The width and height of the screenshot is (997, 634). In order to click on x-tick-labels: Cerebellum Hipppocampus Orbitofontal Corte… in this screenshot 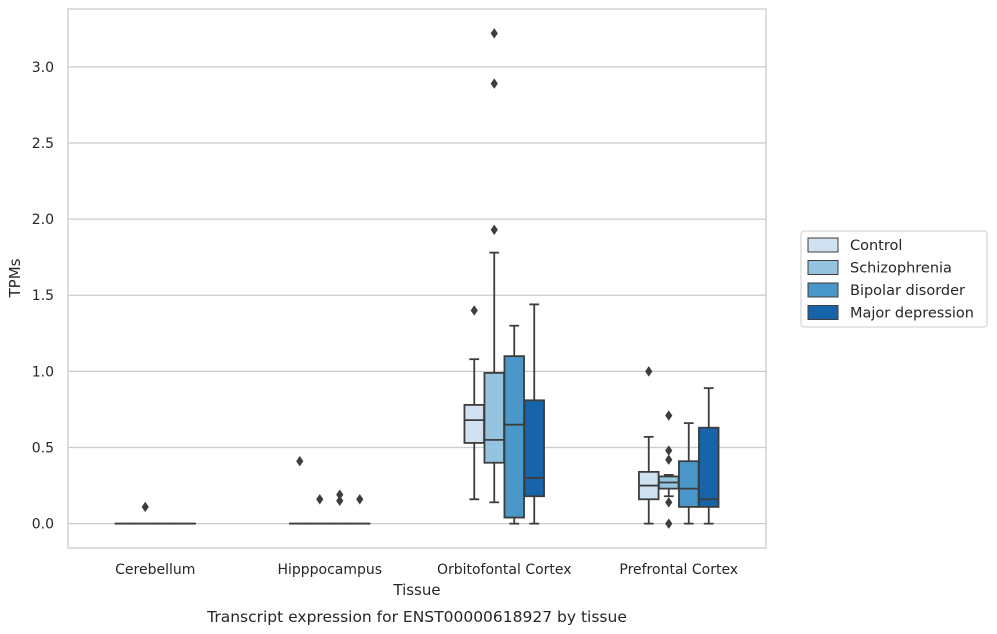, I will do `click(426, 570)`.